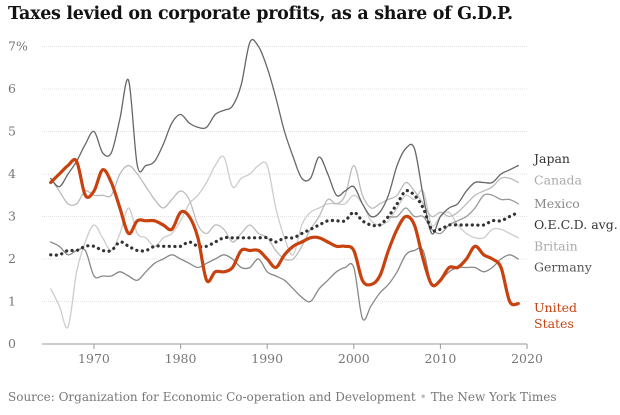 Image resolution: width=620 pixels, height=415 pixels. What do you see at coordinates (556, 245) in the screenshot?
I see `label-britain: Britain` at bounding box center [556, 245].